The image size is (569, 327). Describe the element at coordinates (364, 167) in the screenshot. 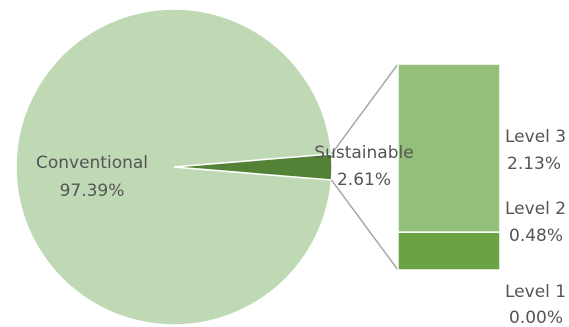

I see `connector-lines` at that location.